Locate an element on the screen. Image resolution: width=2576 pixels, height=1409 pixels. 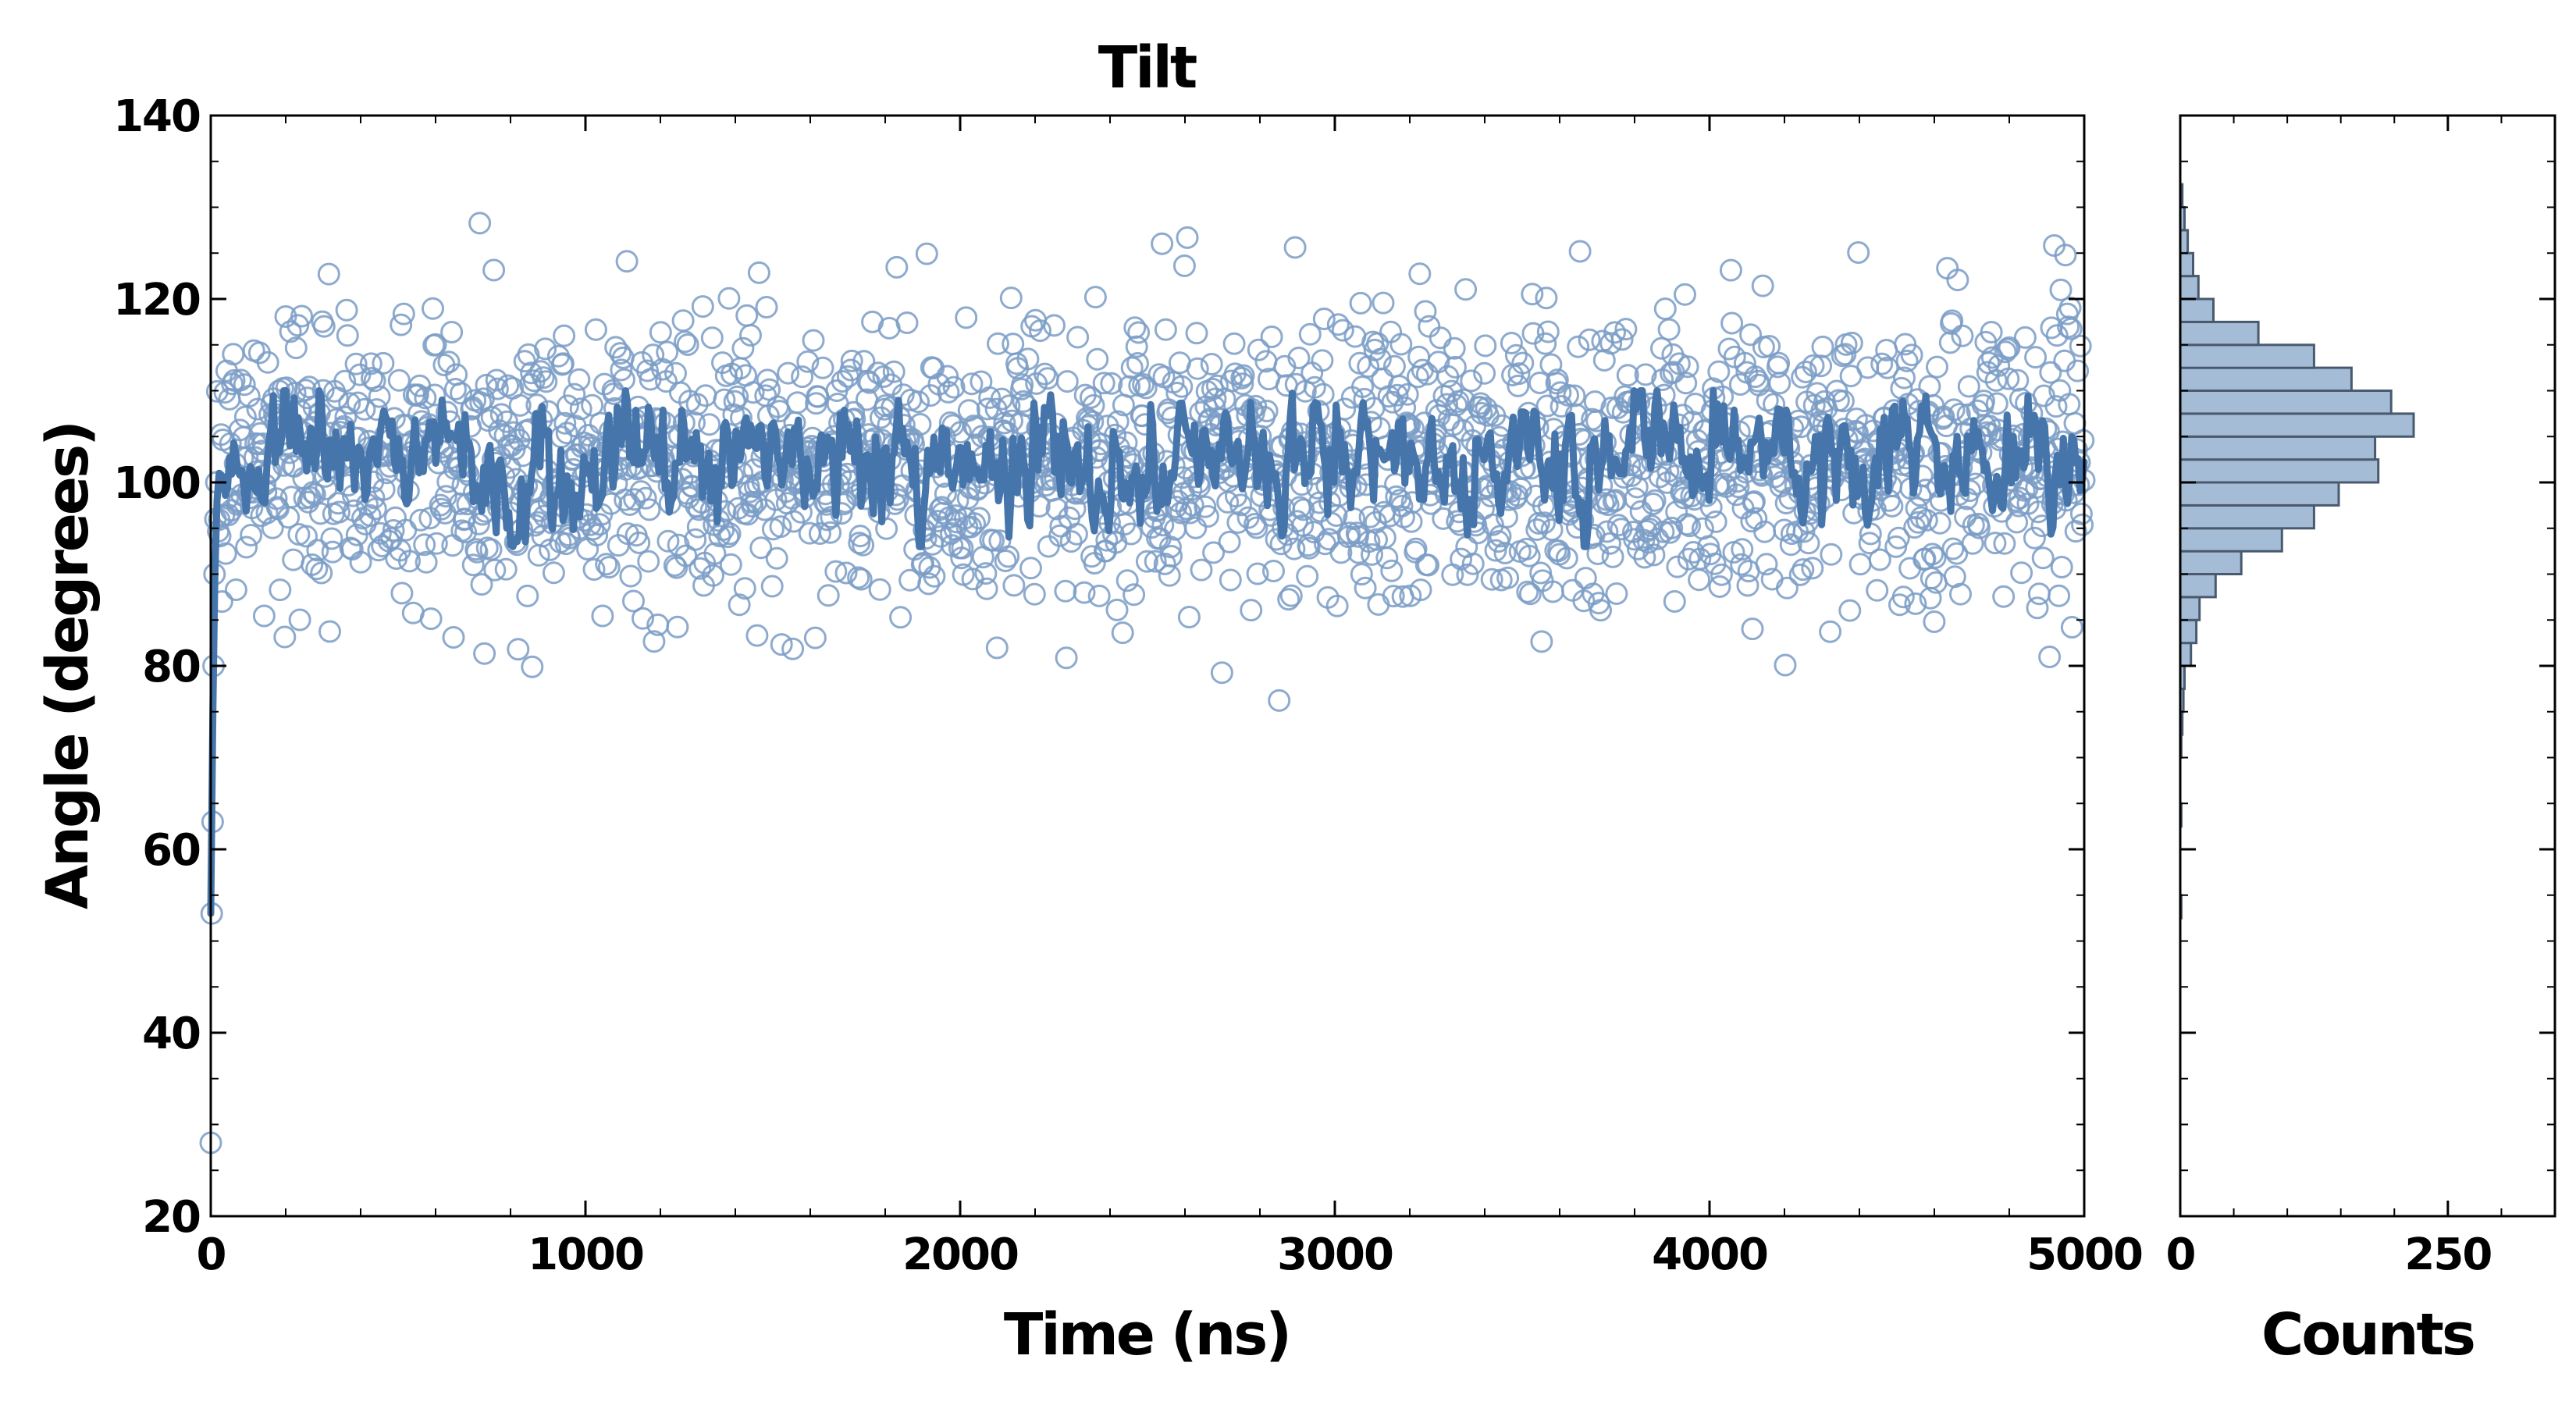
y-tick-label: 100 is located at coordinates (156, 483).